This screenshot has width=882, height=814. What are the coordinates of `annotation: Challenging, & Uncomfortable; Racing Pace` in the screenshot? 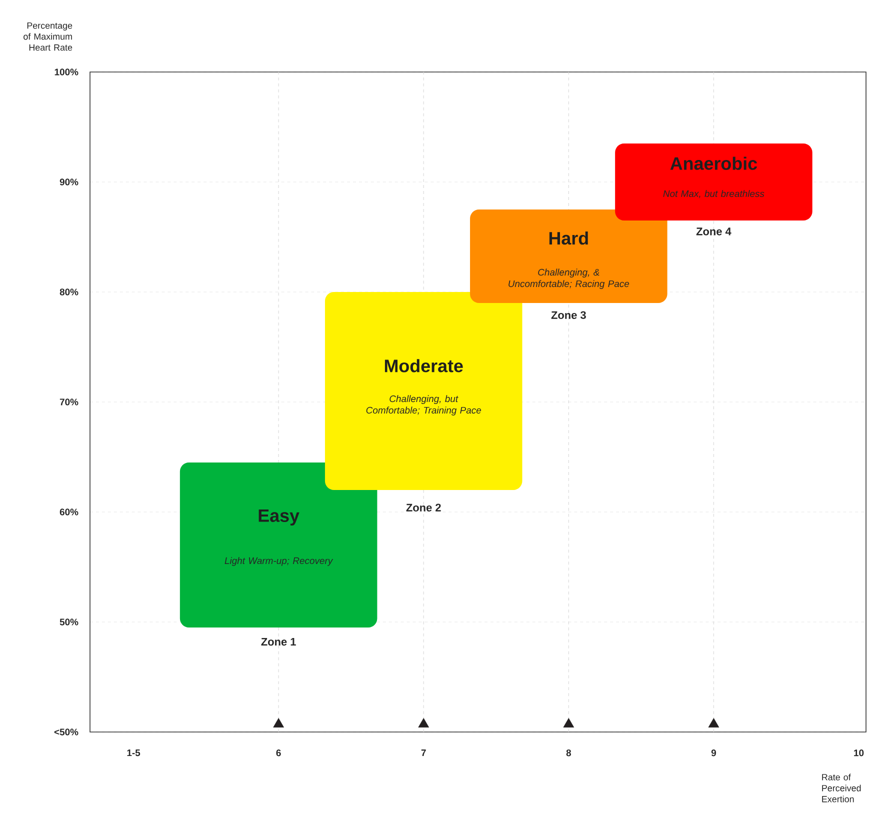 It's located at (569, 278).